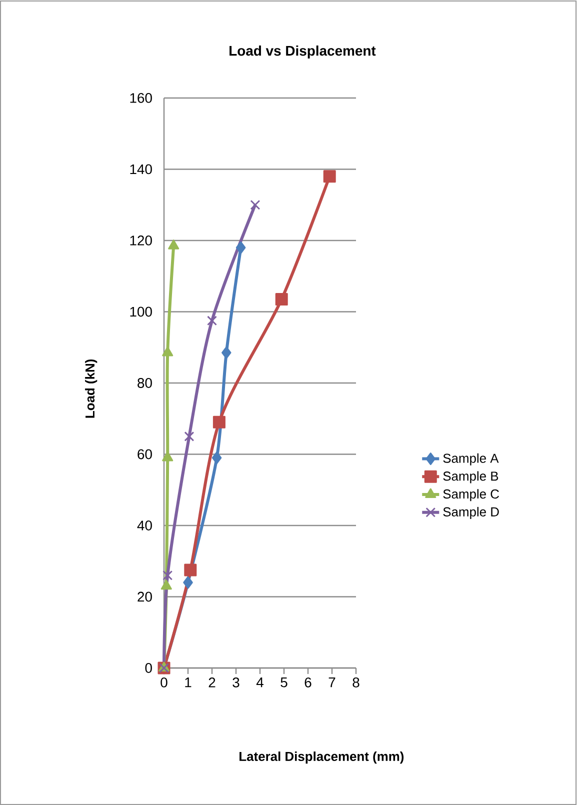 The image size is (577, 805). I want to click on y-tick-label: 160, so click(141, 98).